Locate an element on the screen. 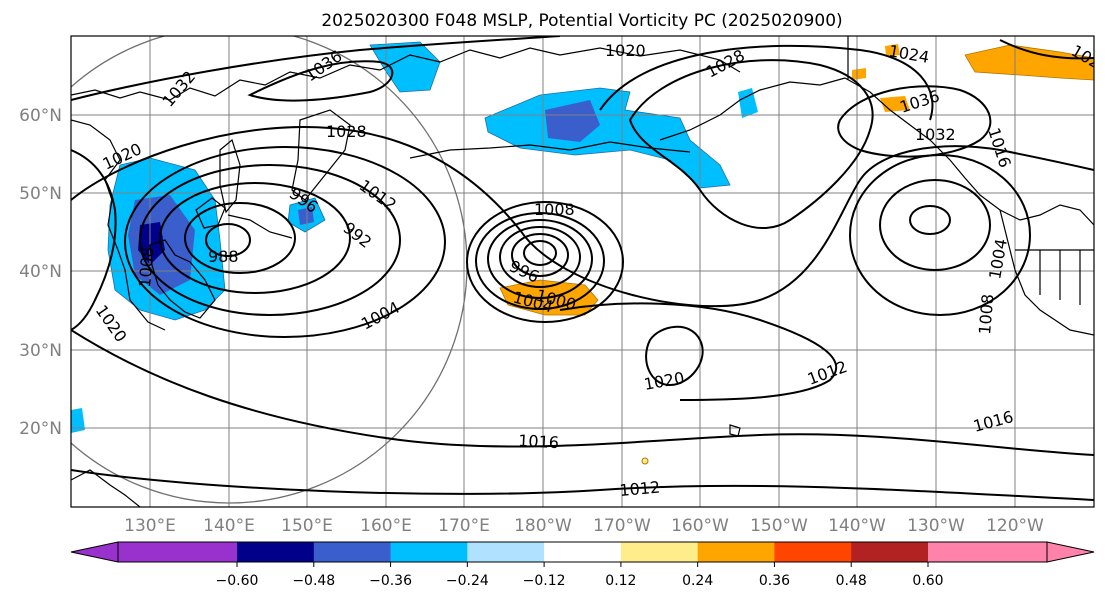 Image resolution: width=1105 pixels, height=601 pixels. lat-label: 20°N is located at coordinates (40, 429).